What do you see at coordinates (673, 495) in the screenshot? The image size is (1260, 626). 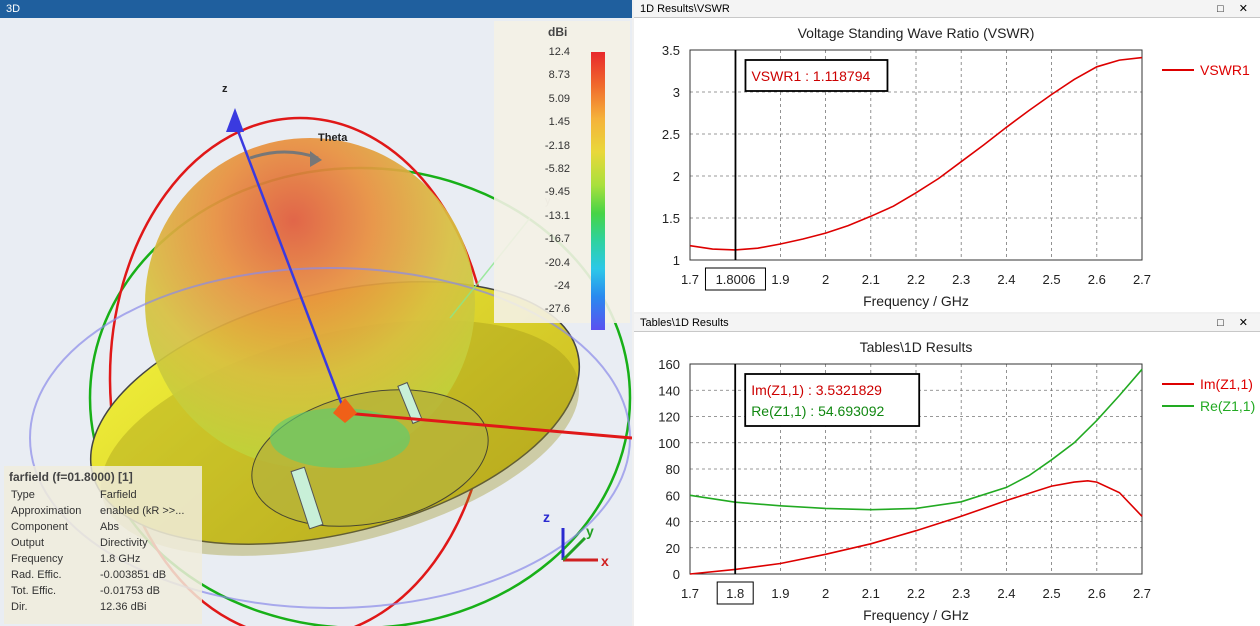 I see `y-tick-label: 60` at bounding box center [673, 495].